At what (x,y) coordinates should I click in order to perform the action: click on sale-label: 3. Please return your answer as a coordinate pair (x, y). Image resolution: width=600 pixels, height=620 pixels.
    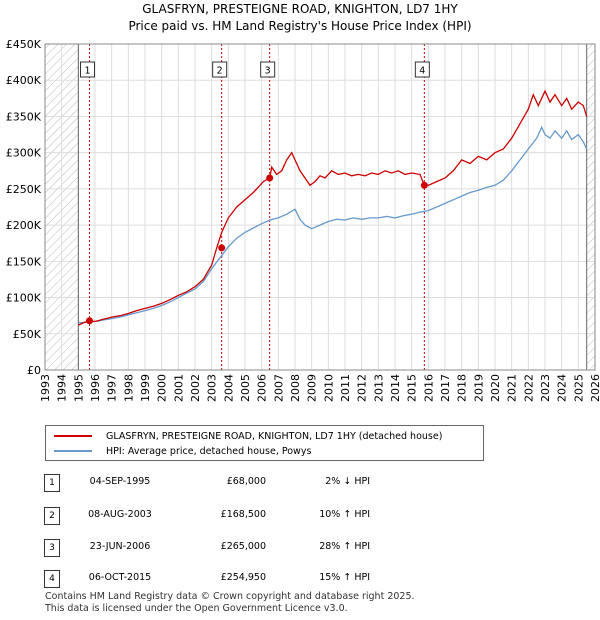
    Looking at the image, I should click on (268, 71).